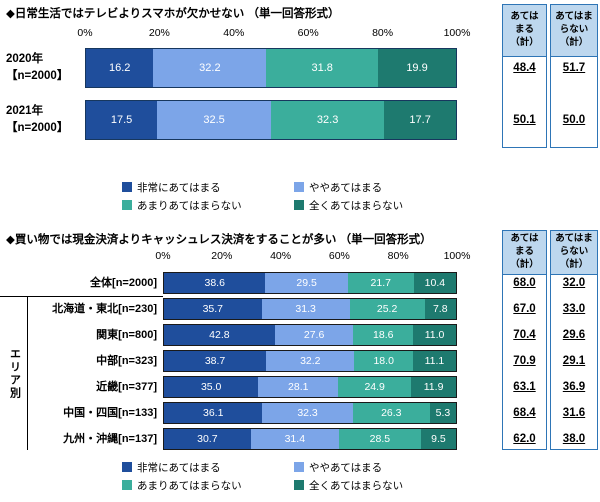  I want to click on row-label: 全体[n=2000], so click(123, 283).